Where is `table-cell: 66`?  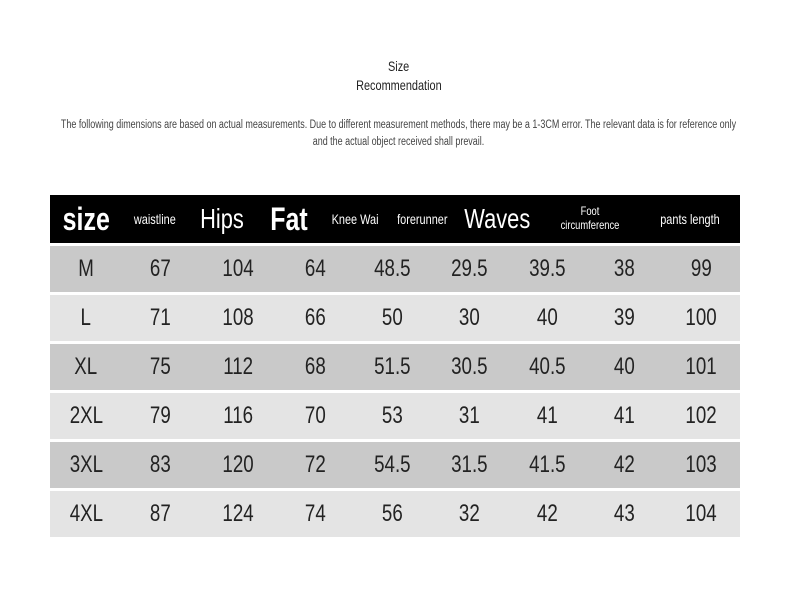 table-cell: 66 is located at coordinates (315, 318).